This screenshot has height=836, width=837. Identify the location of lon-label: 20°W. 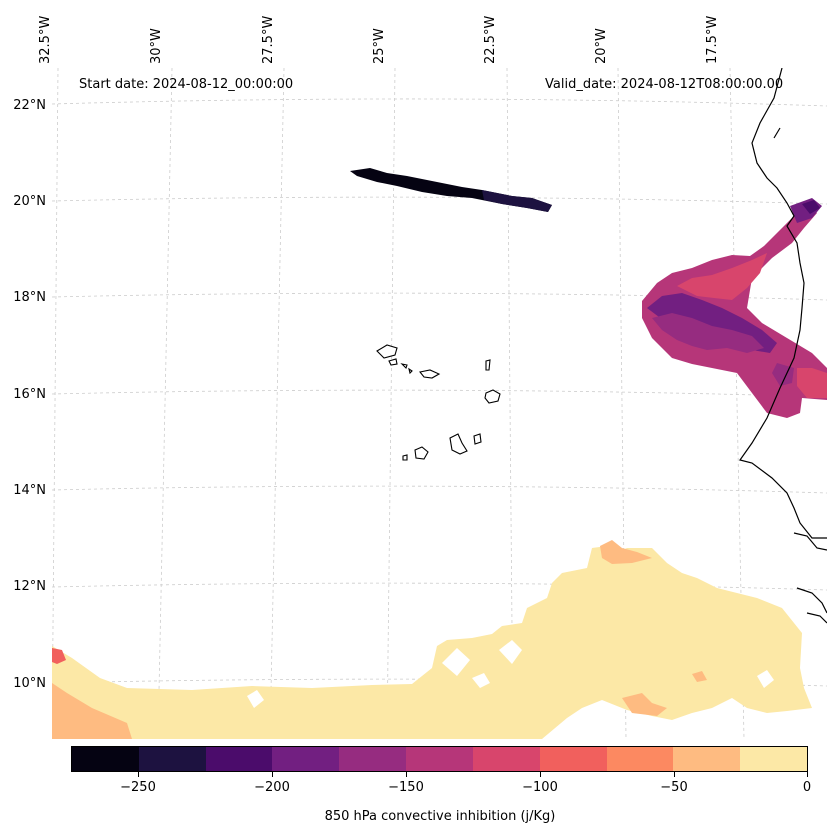
(601, 46).